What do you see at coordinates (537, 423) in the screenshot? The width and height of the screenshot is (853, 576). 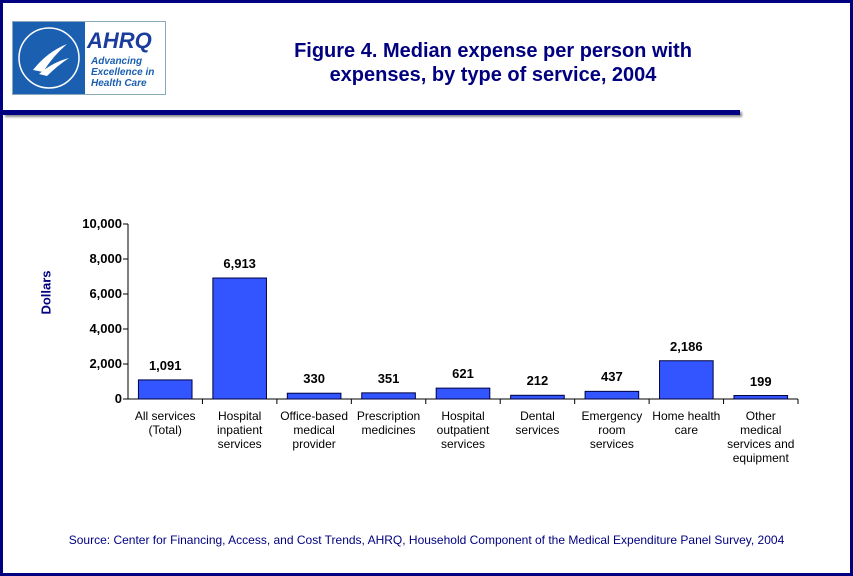 I see `x-tick-label: Dental services` at bounding box center [537, 423].